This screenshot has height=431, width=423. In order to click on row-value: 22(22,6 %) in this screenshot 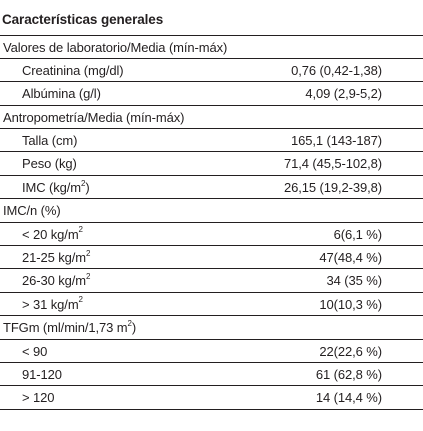, I will do `click(350, 351)`.